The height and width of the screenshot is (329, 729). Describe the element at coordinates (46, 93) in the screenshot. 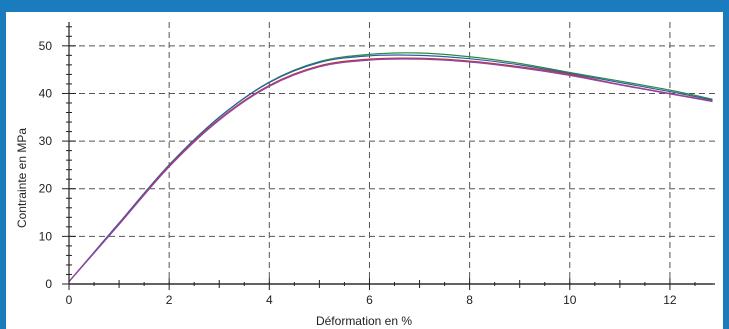

I see `y-tick-label: 40` at that location.